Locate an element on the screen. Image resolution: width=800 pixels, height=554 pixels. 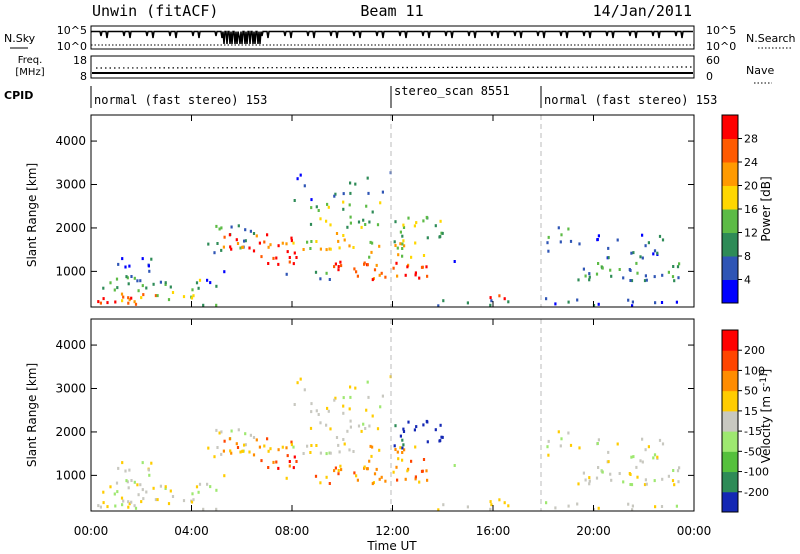
freq-frame is located at coordinates (392, 67).